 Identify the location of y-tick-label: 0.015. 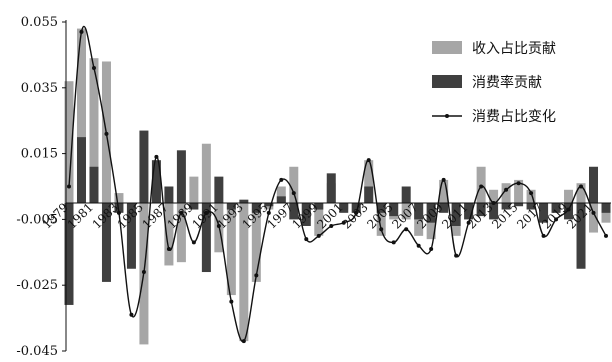
(39, 154).